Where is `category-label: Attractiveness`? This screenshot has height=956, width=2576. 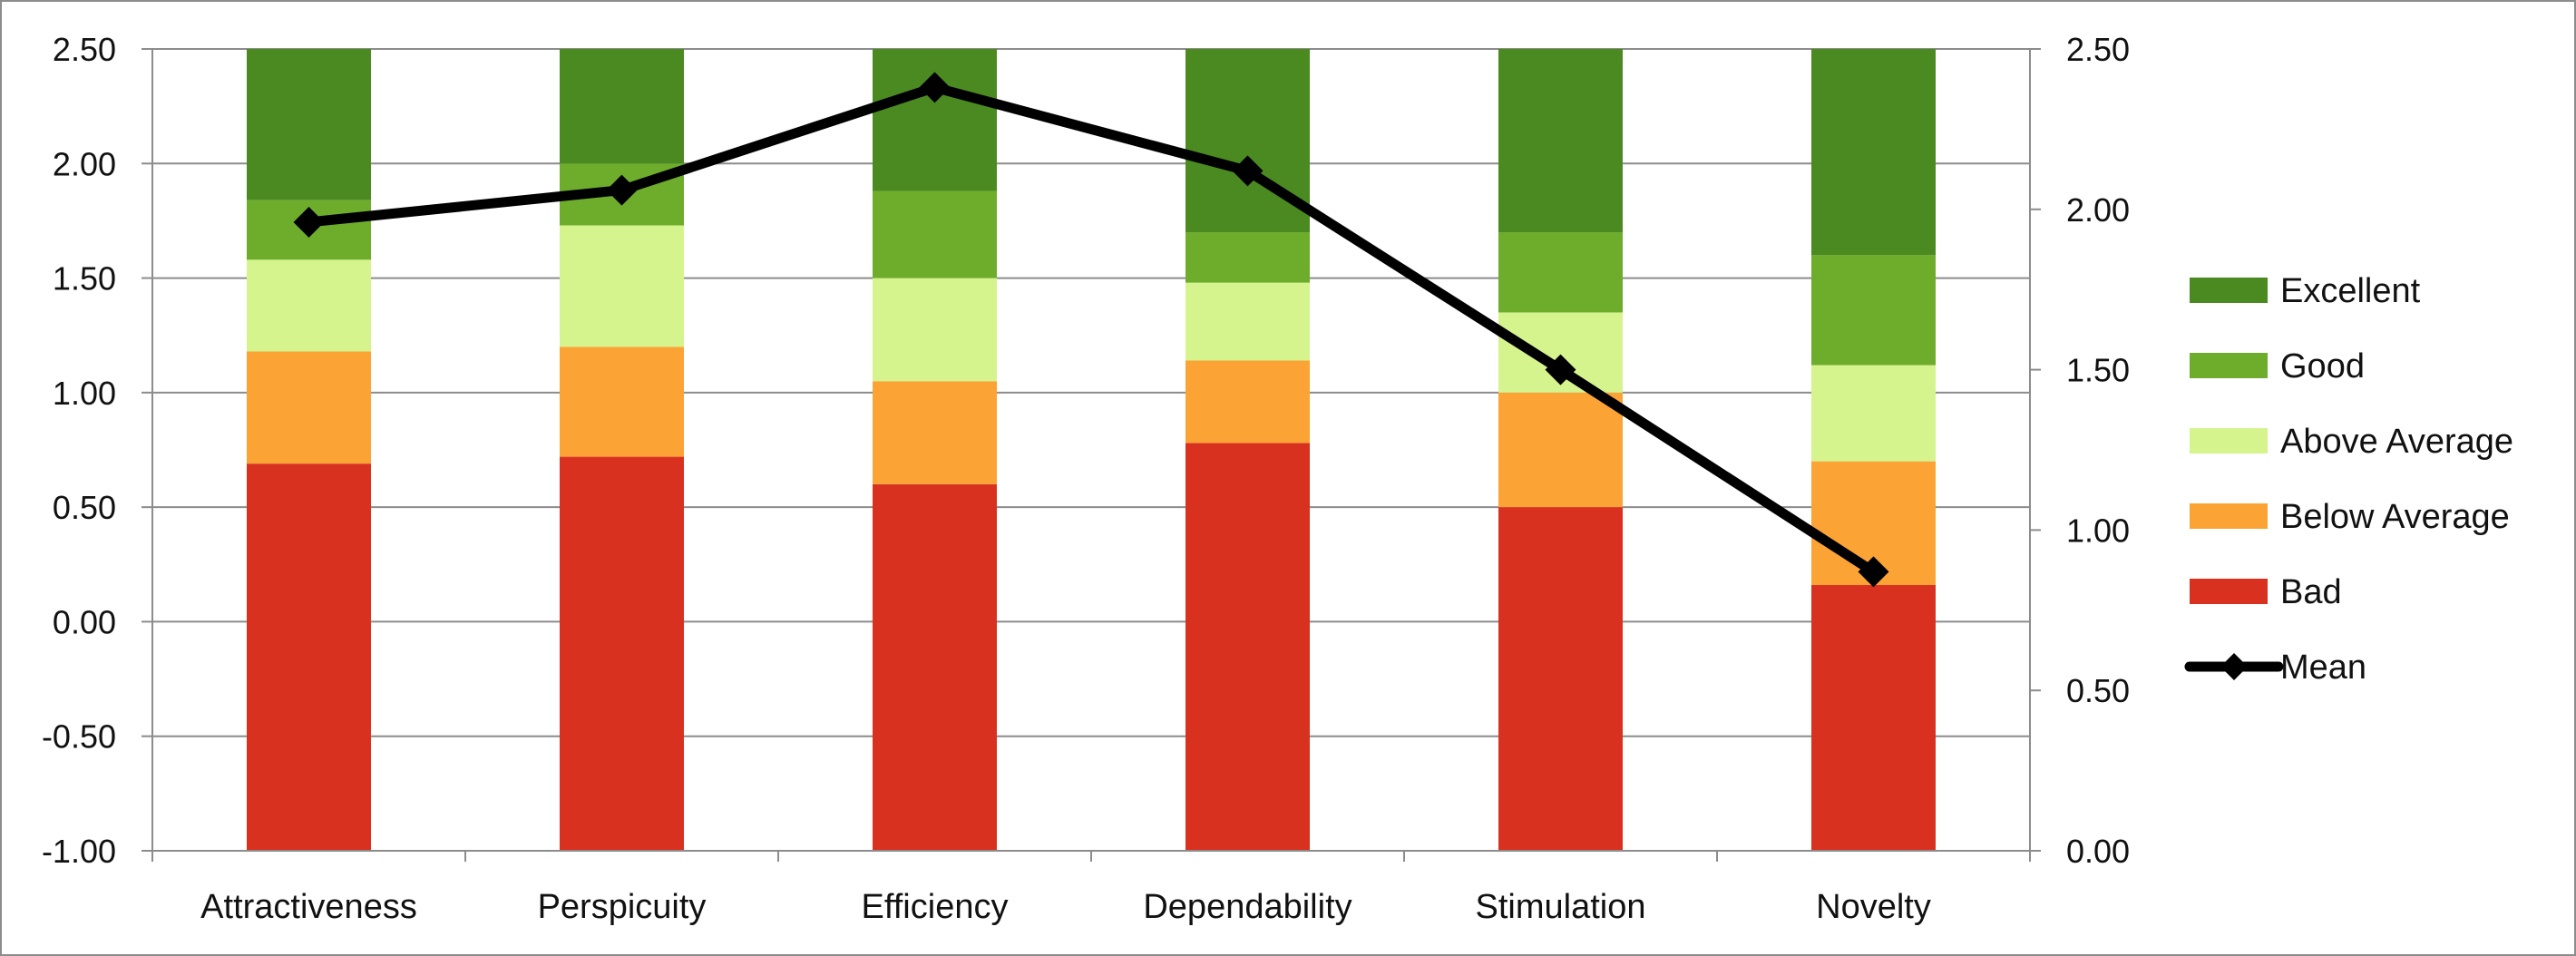
category-label: Attractiveness is located at coordinates (308, 907).